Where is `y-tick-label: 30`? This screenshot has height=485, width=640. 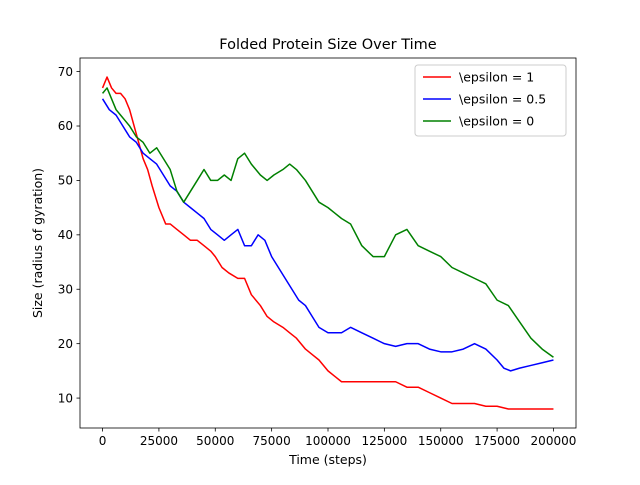
y-tick-label: 30 is located at coordinates (65, 289).